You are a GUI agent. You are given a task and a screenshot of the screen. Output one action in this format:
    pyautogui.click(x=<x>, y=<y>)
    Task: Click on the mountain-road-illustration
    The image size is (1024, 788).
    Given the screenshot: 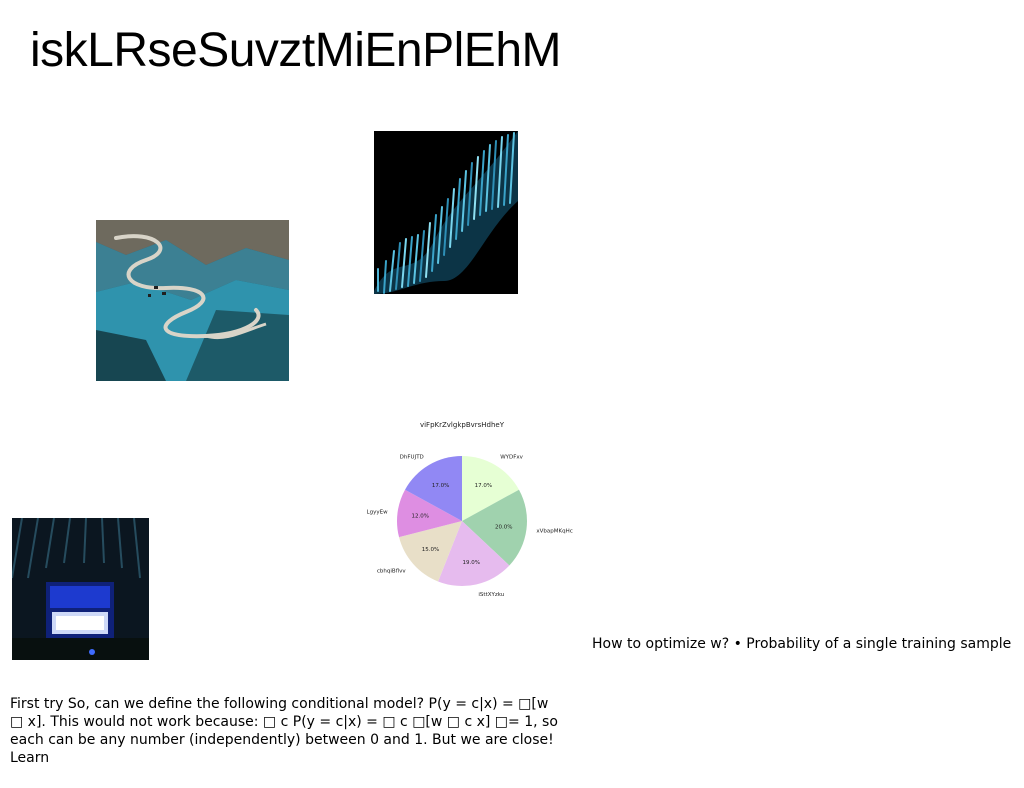 What is the action you would take?
    pyautogui.click(x=192, y=300)
    